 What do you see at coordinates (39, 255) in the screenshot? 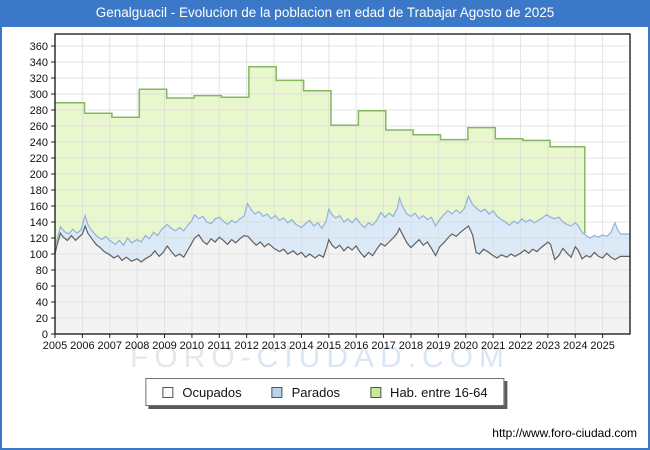
I see `y-axis-label: 100` at bounding box center [39, 255].